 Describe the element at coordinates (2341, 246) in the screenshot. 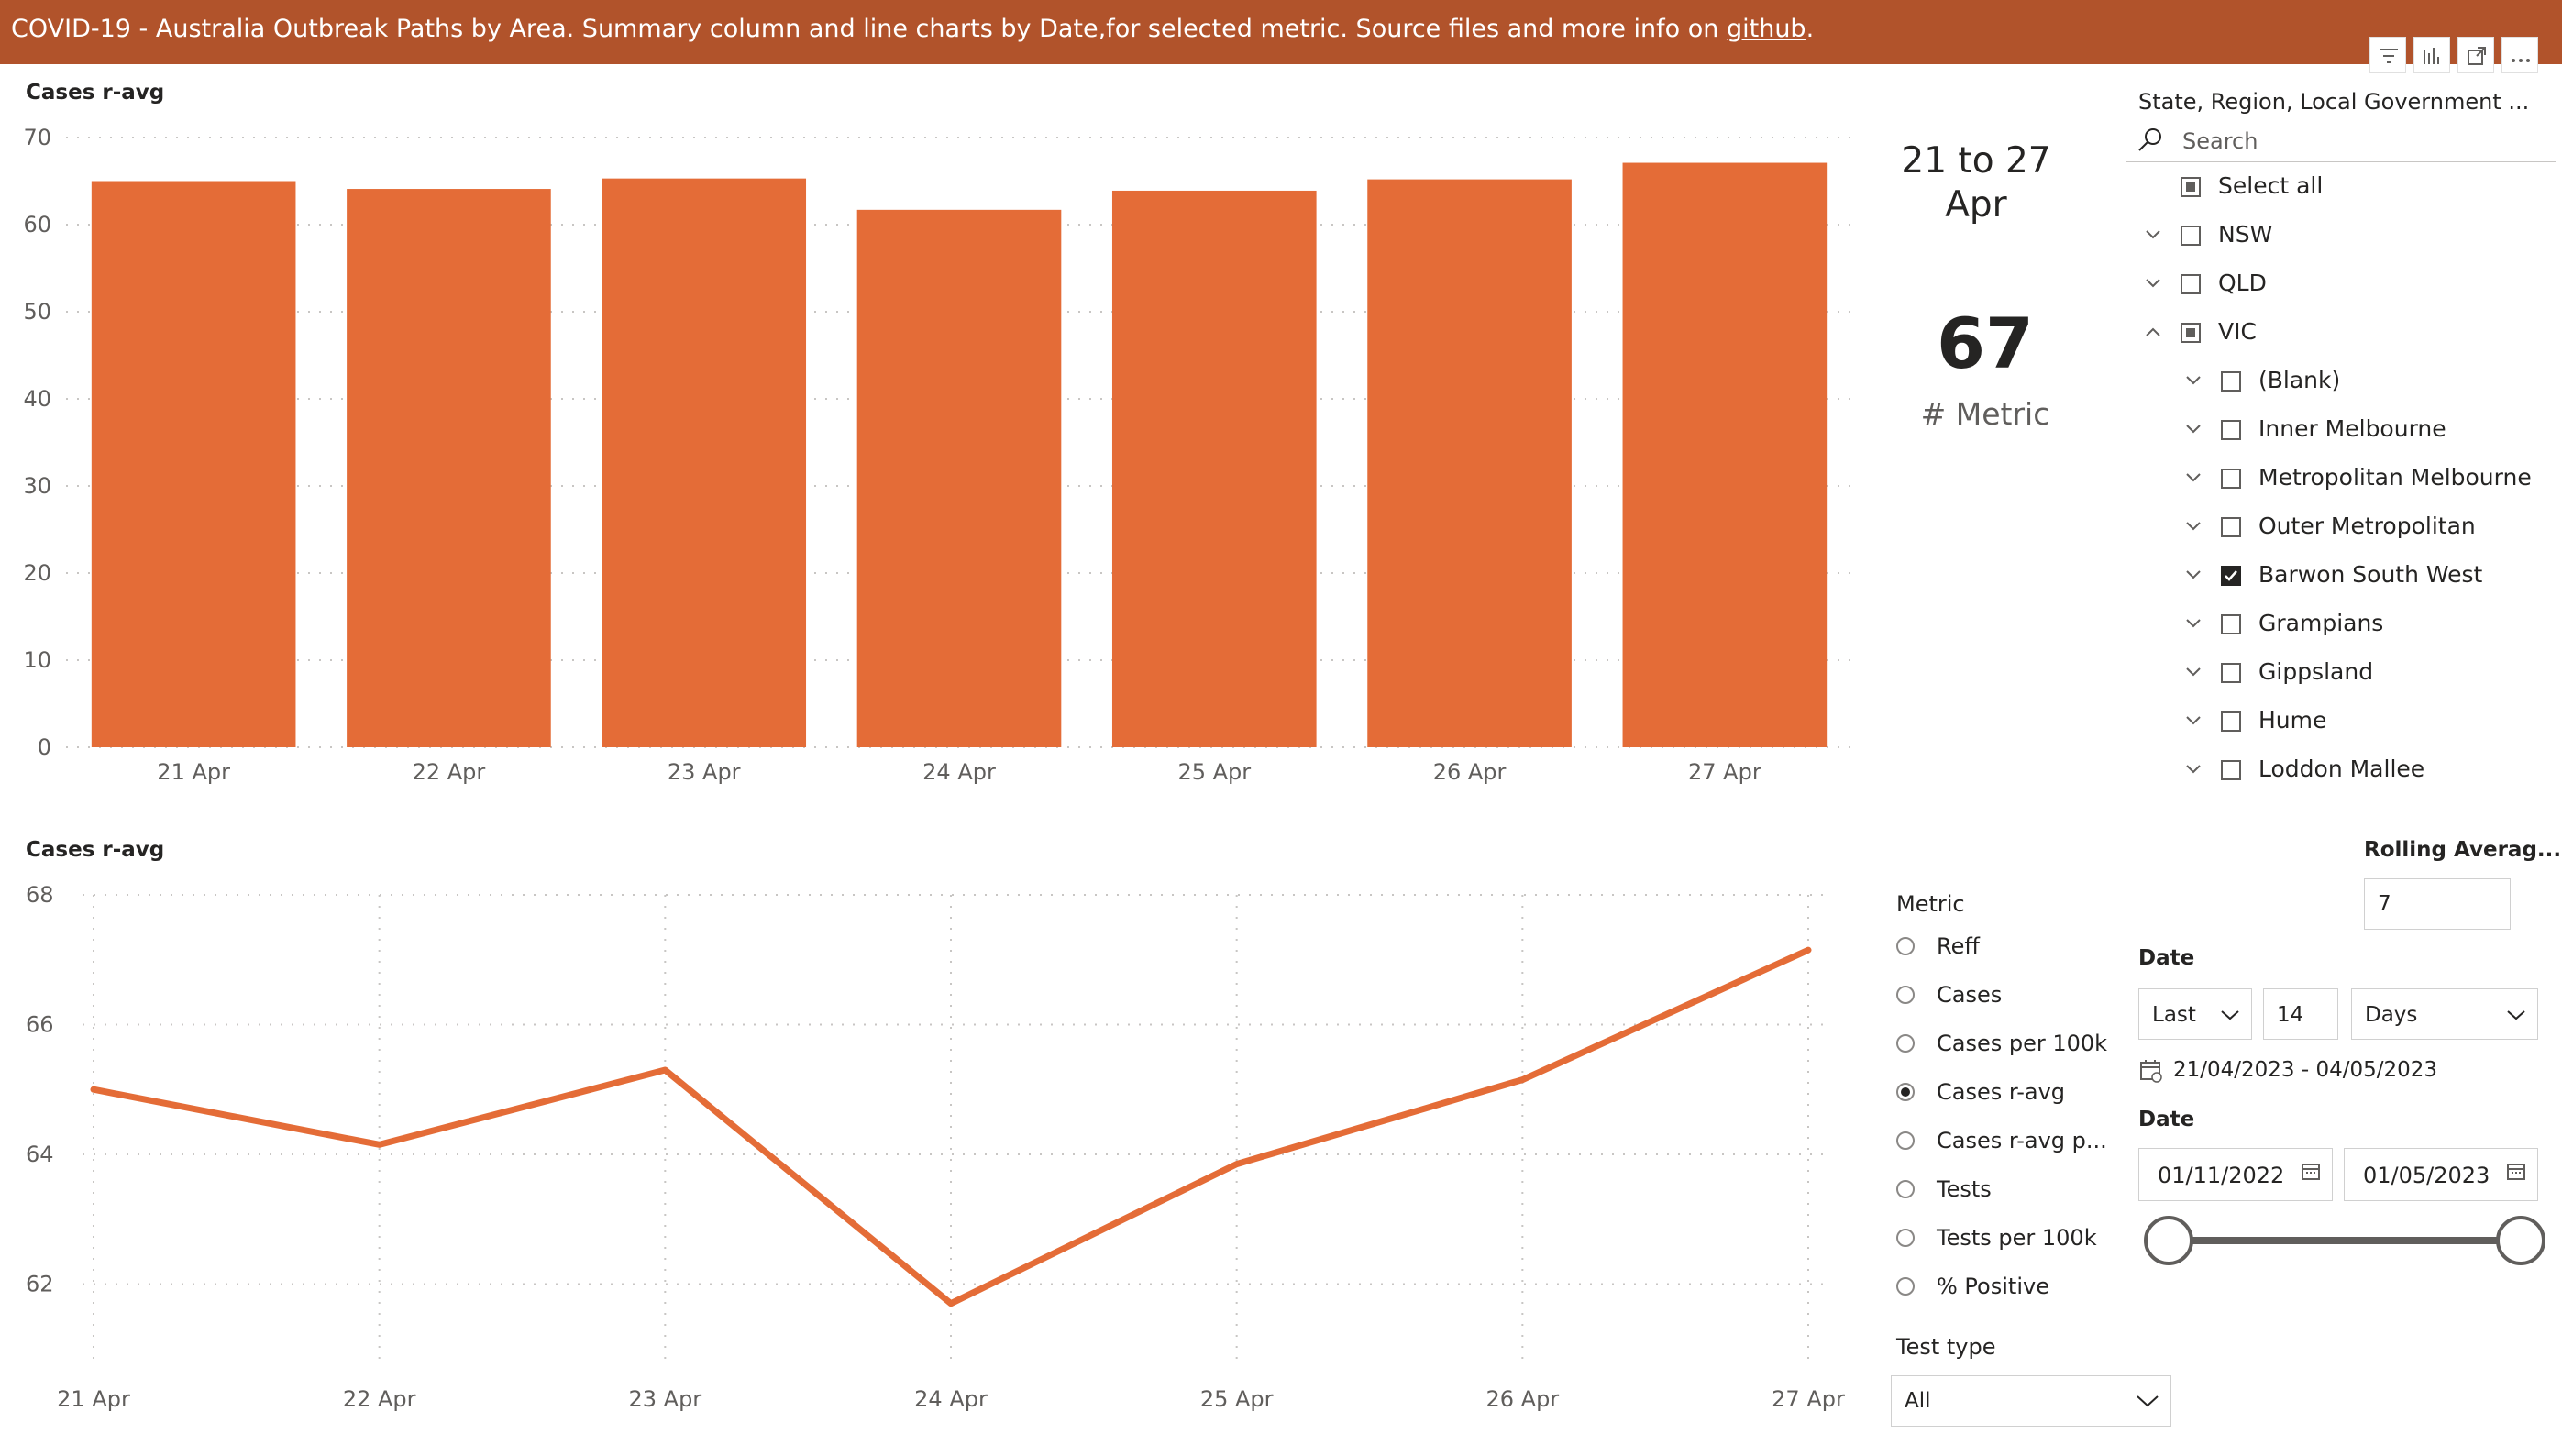

I see `tree-item: NSW` at that location.